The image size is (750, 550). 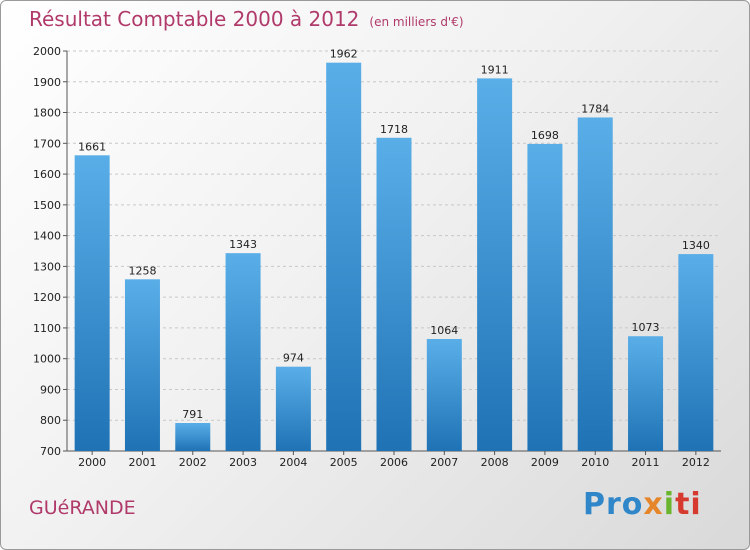 I want to click on data-label: 1073, so click(x=646, y=327).